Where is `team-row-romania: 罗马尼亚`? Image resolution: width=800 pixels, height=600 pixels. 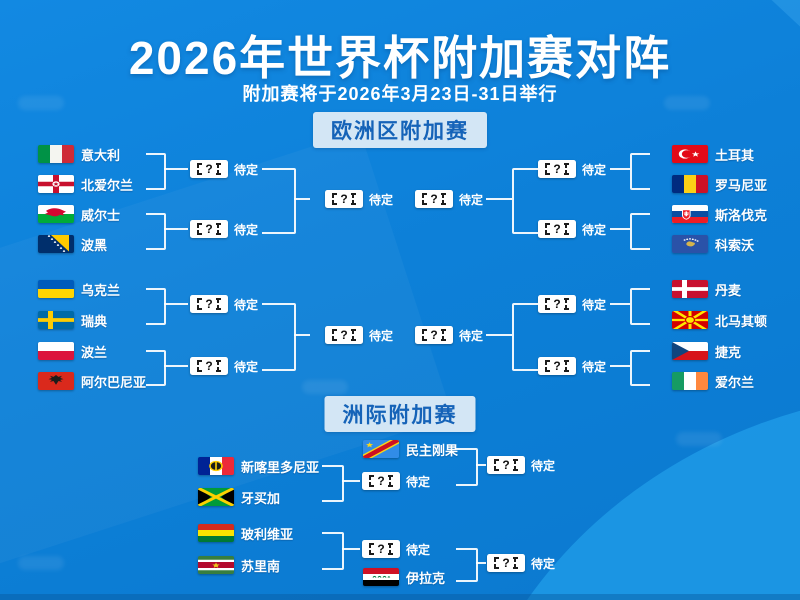 team-row-romania: 罗马尼亚 is located at coordinates (719, 184).